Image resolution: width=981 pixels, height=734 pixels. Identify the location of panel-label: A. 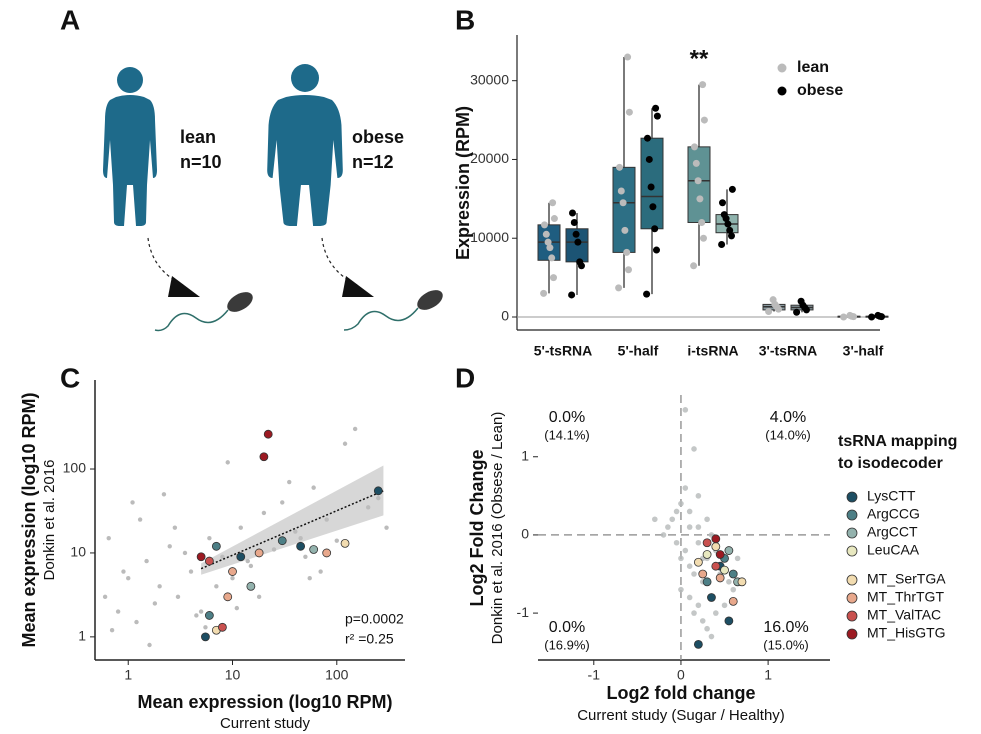
(70, 19).